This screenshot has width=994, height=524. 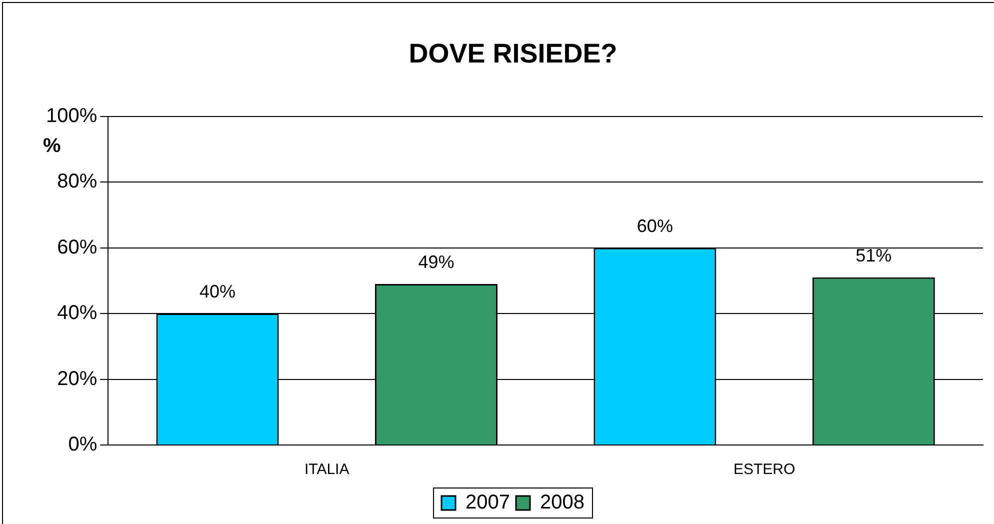 I want to click on data-label: 51%, so click(x=874, y=255).